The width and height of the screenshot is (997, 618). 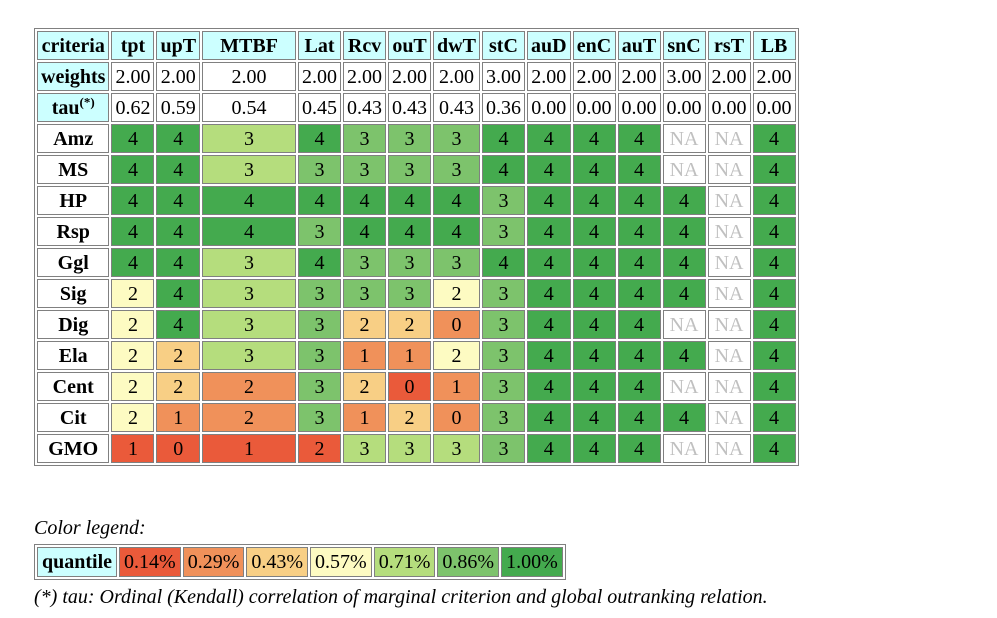 I want to click on criterion-header-aut: auT, so click(x=639, y=45).